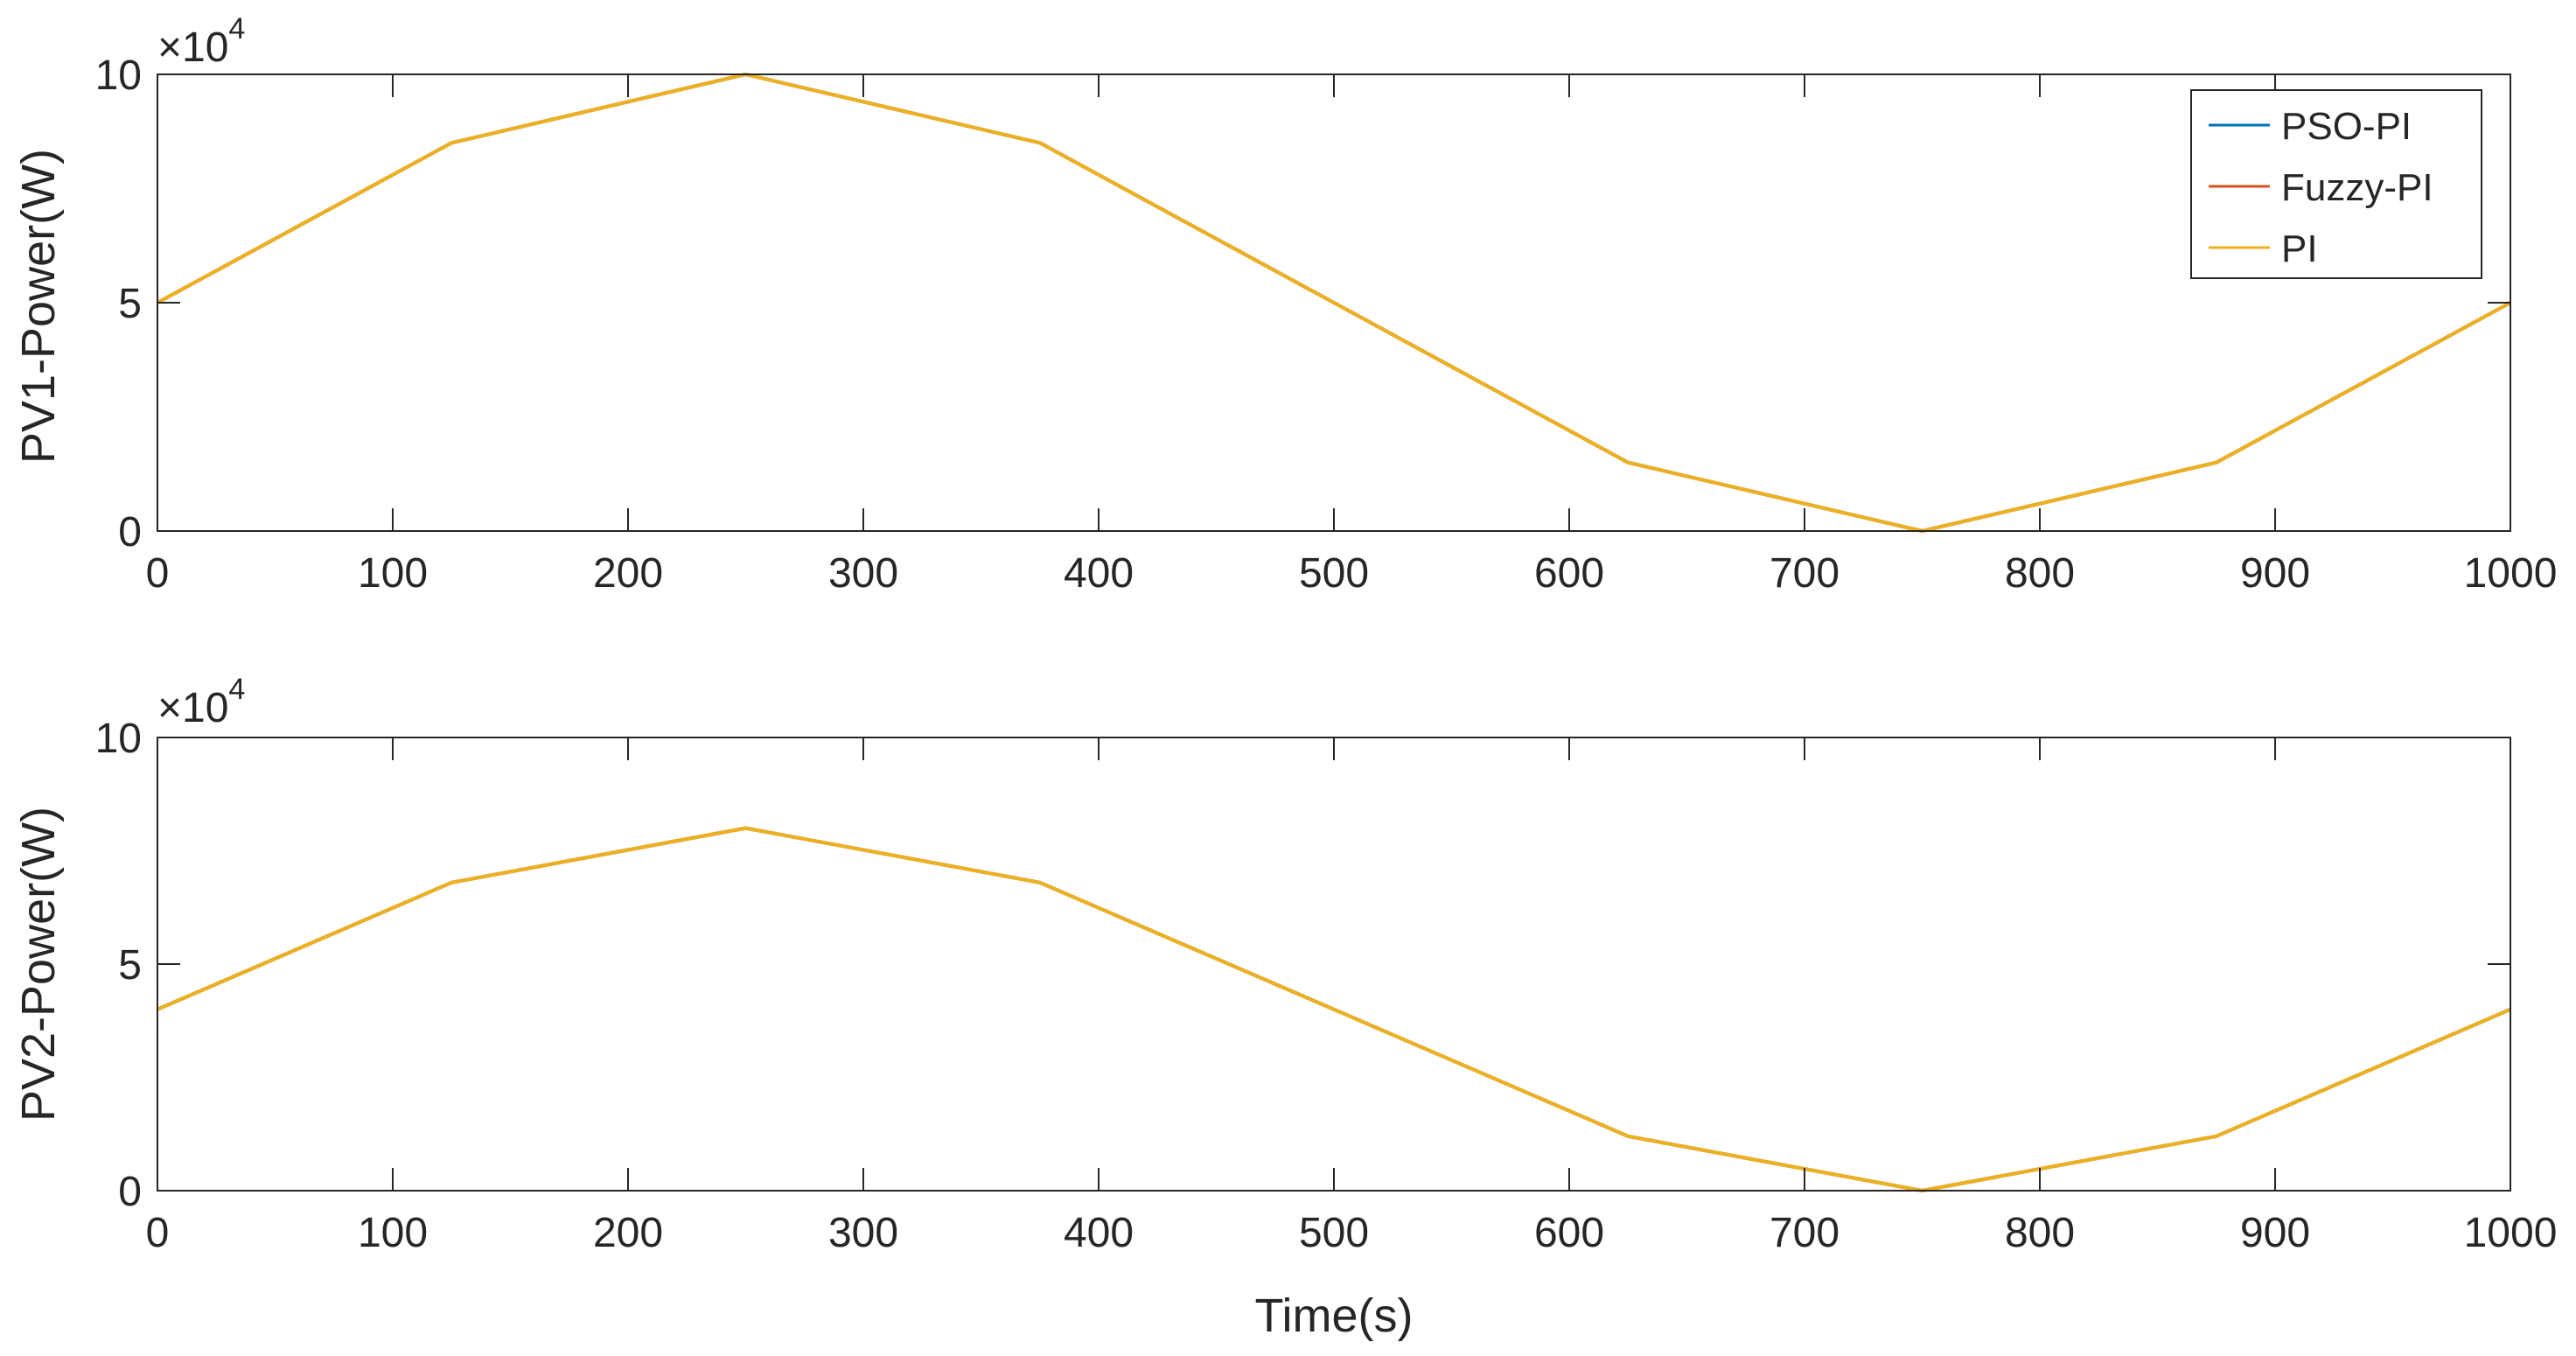  Describe the element at coordinates (1334, 573) in the screenshot. I see `pv1-x-tick-label-5: 500` at that location.